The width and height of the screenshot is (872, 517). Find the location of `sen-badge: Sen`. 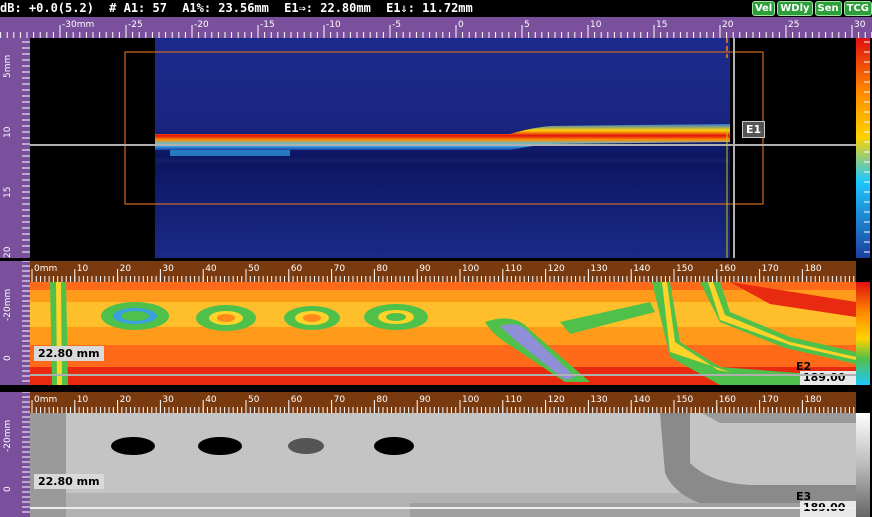

sen-badge: Sen is located at coordinates (828, 8).